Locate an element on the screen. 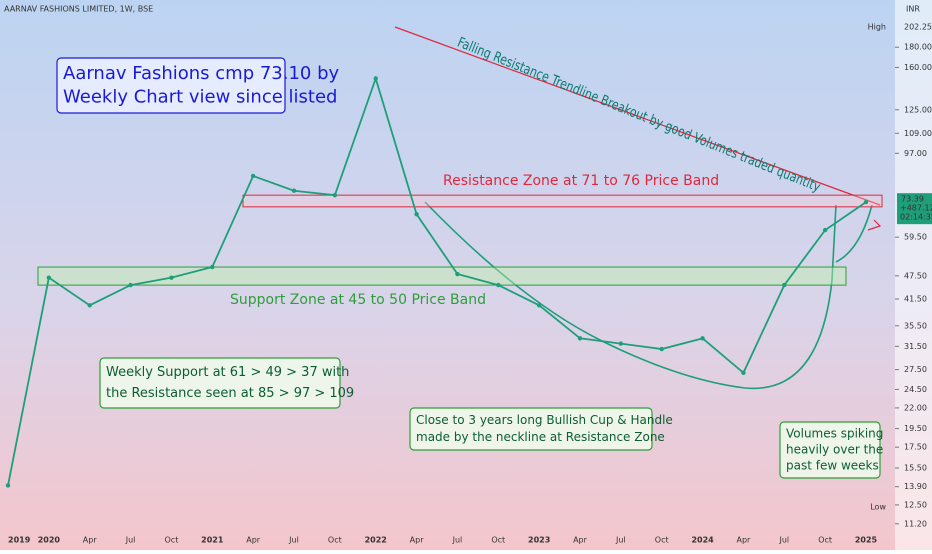 This screenshot has height=554, width=932. x-tick-label: 2022 is located at coordinates (376, 540).